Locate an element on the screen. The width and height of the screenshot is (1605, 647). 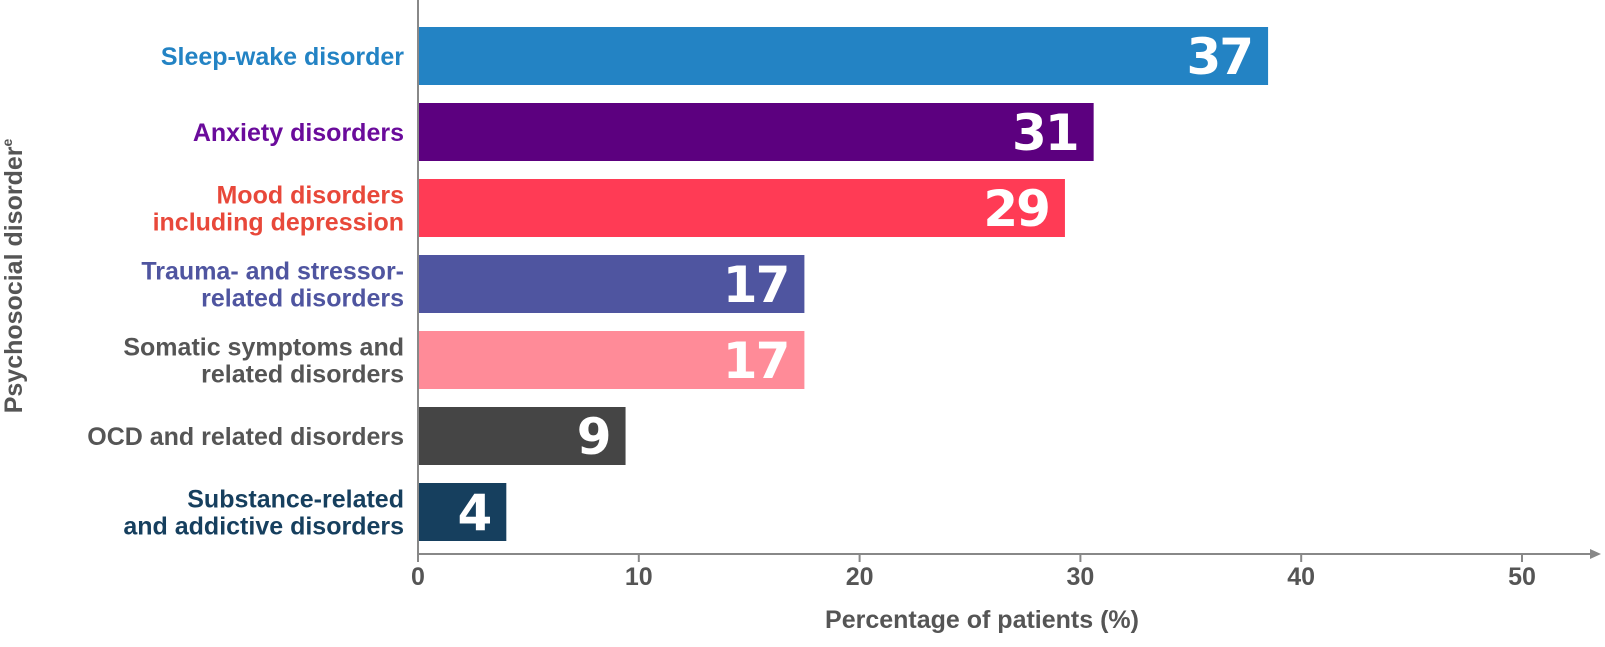
category-label: OCD and related disorders is located at coordinates (245, 437).